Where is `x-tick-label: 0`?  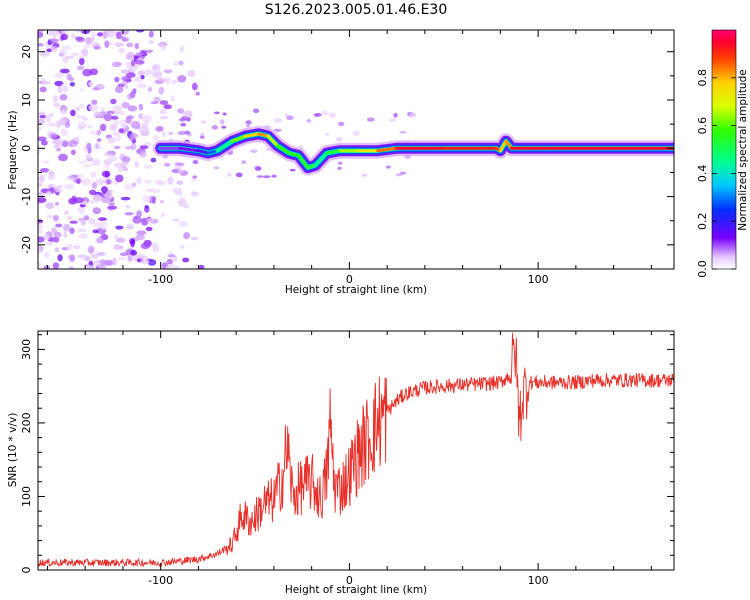 x-tick-label: 0 is located at coordinates (349, 279).